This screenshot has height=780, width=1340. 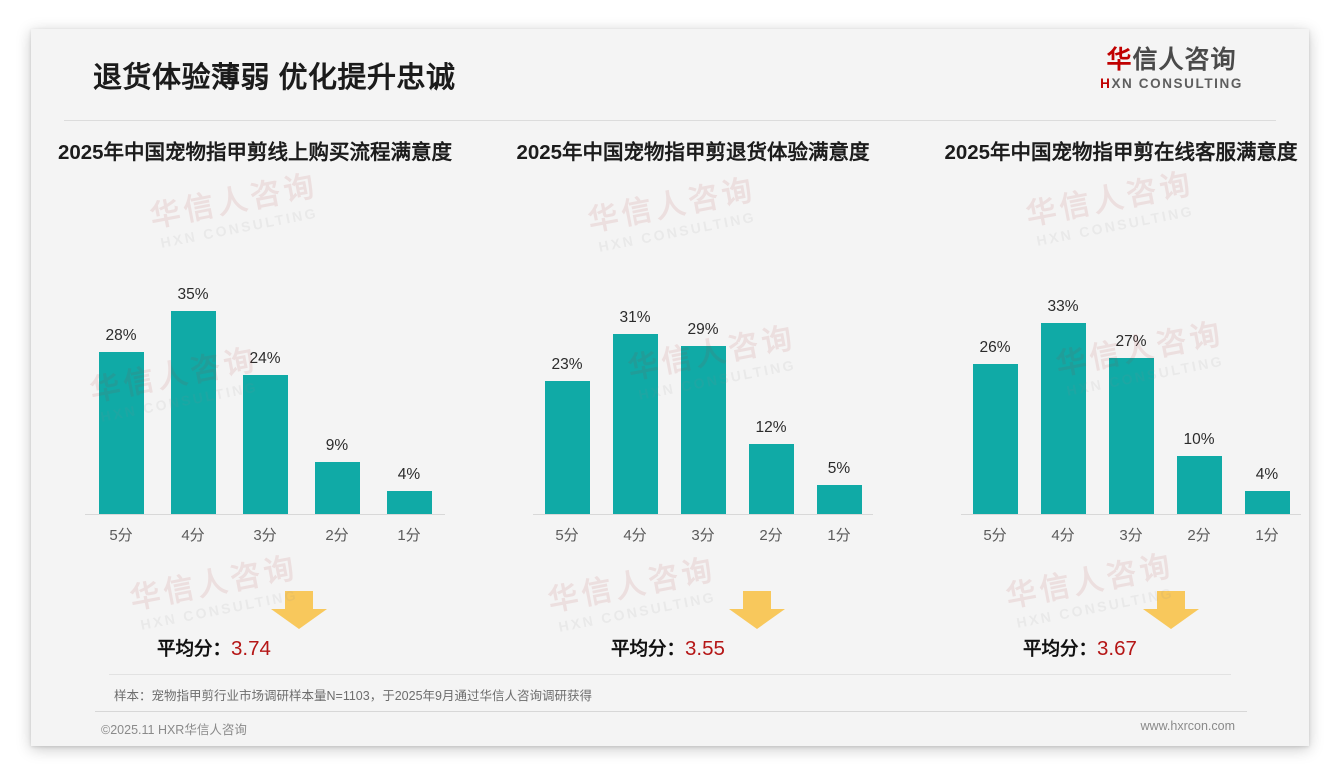 What do you see at coordinates (670, 74) in the screenshot?
I see `slide-header: 退货体验薄弱 优化提升忠诚 华信人咨询 HXN CONSULTING` at bounding box center [670, 74].